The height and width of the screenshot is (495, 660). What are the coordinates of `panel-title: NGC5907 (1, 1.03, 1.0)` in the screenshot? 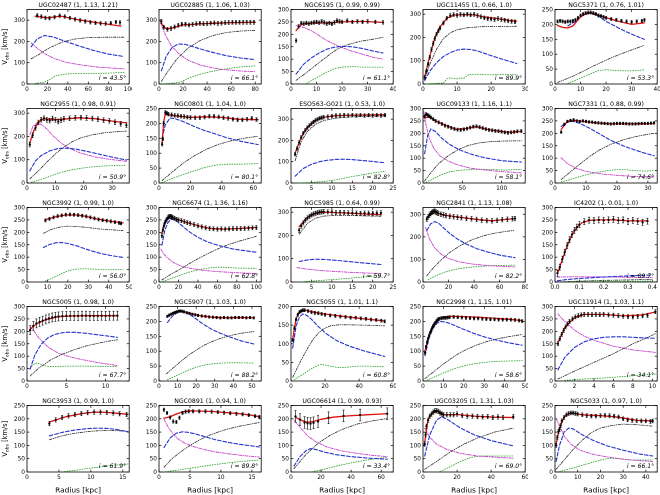 It's located at (210, 302).